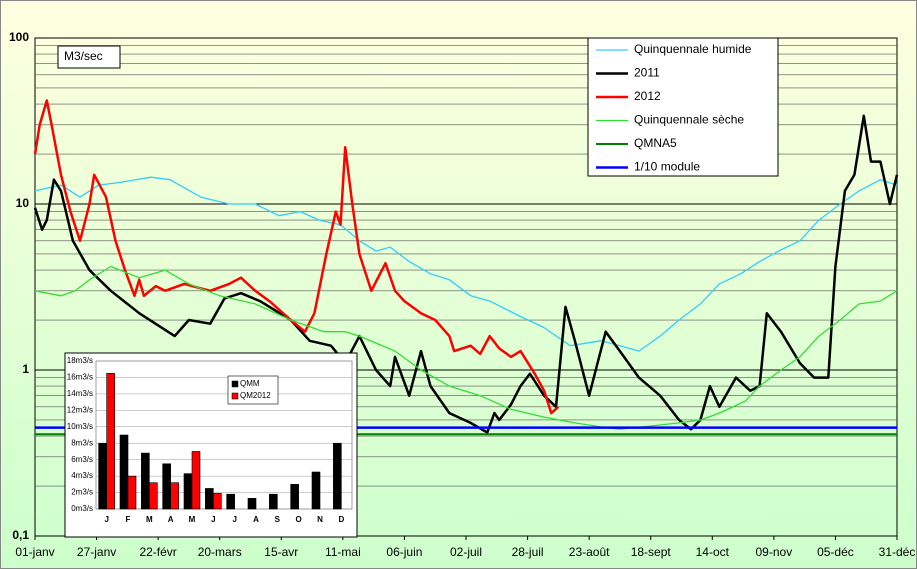 The image size is (917, 569). What do you see at coordinates (255, 395) in the screenshot?
I see `inset-legend-label: QM2012` at bounding box center [255, 395].